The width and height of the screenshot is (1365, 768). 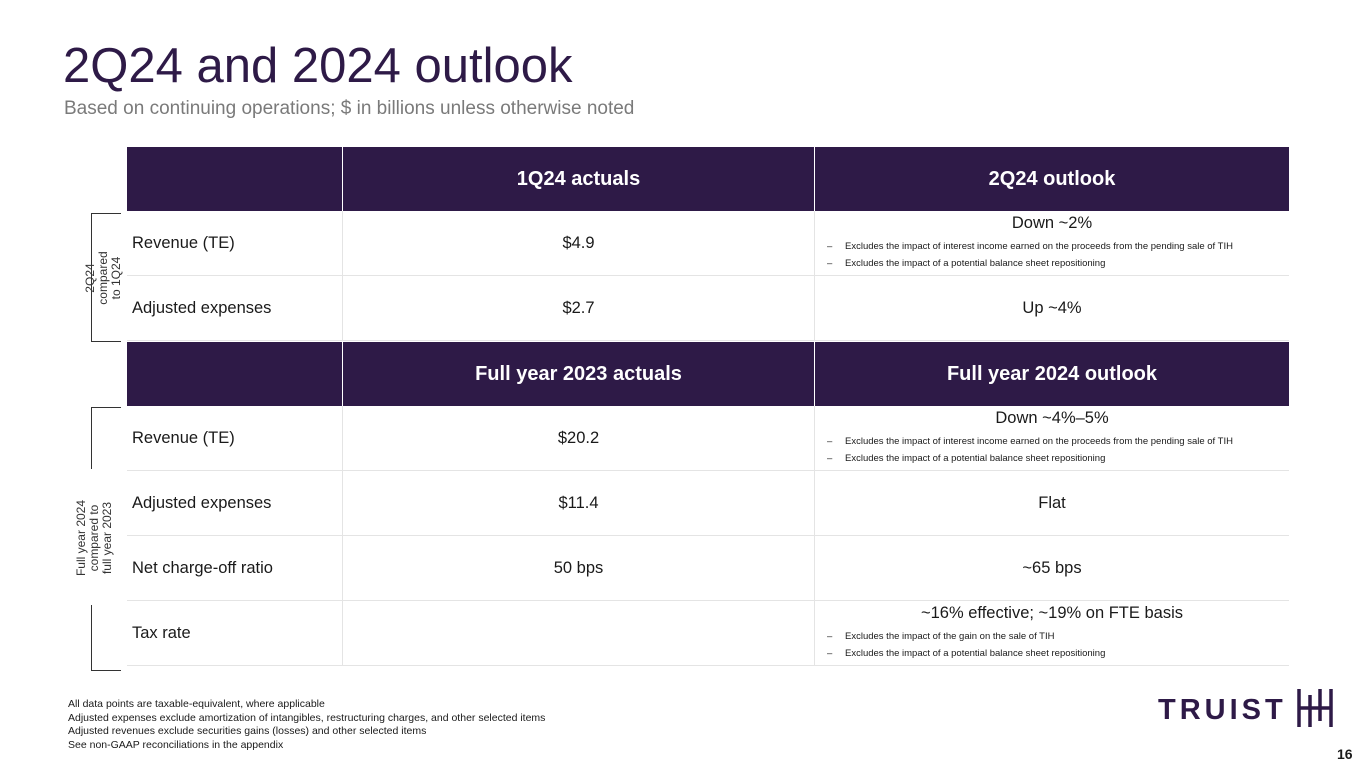 I want to click on row-outlook: ~65 bps, so click(x=1052, y=568).